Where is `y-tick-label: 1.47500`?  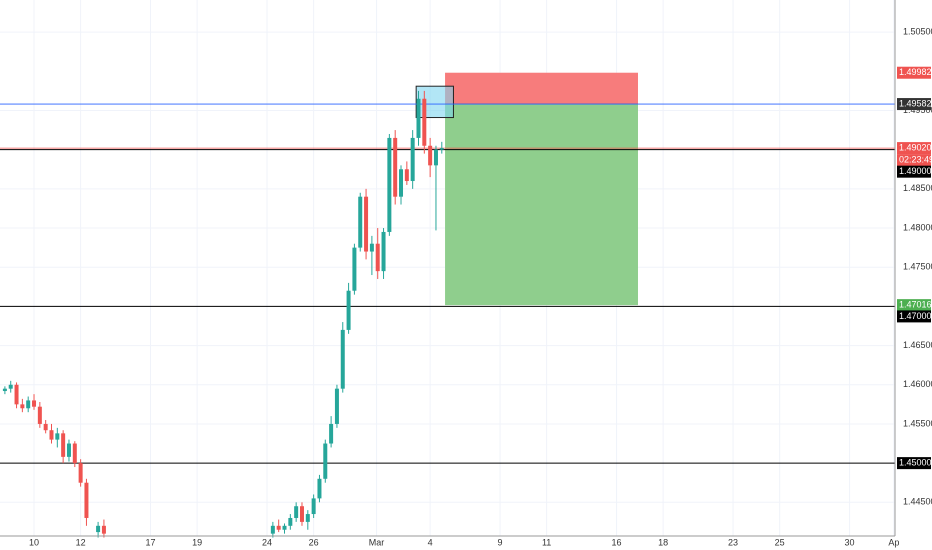
y-tick-label: 1.47500 is located at coordinates (917, 267).